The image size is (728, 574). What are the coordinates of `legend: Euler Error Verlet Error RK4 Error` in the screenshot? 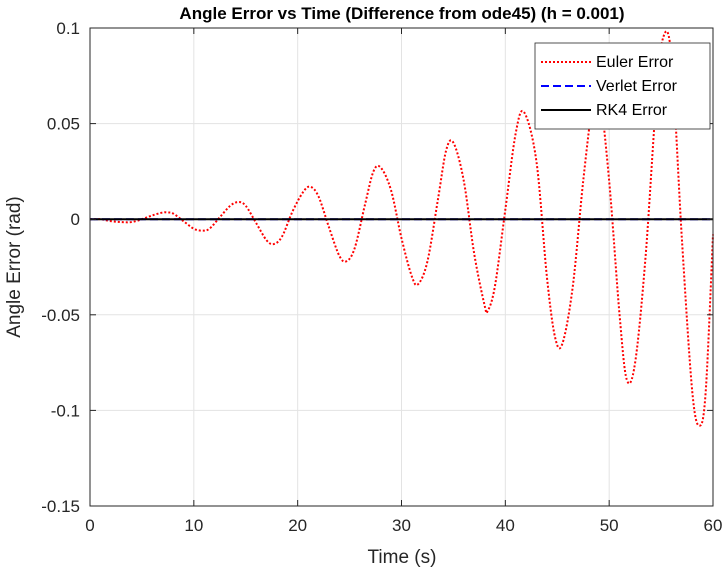 It's located at (622, 86).